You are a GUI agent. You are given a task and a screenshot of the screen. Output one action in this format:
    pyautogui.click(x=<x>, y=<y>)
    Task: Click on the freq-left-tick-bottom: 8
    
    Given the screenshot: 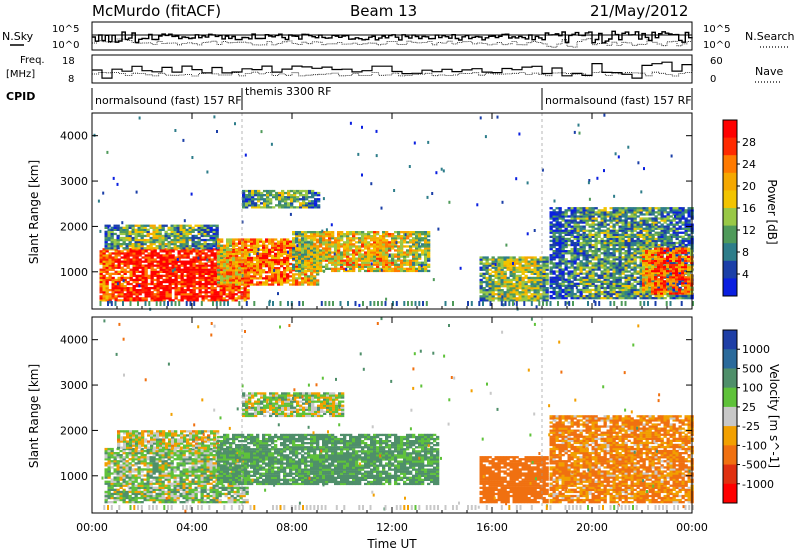 What is the action you would take?
    pyautogui.click(x=71, y=79)
    